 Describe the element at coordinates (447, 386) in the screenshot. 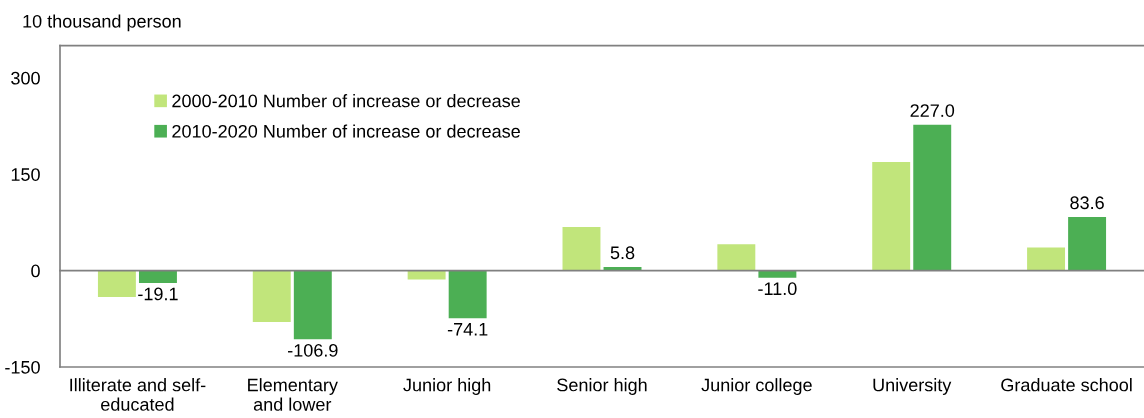

I see `x-tick-label: Junior high` at that location.